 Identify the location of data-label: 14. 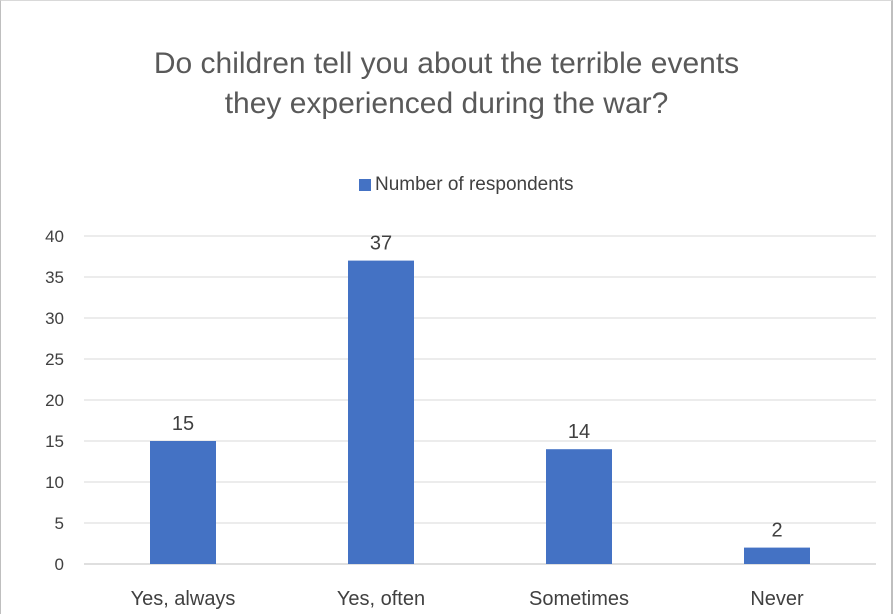
(579, 432).